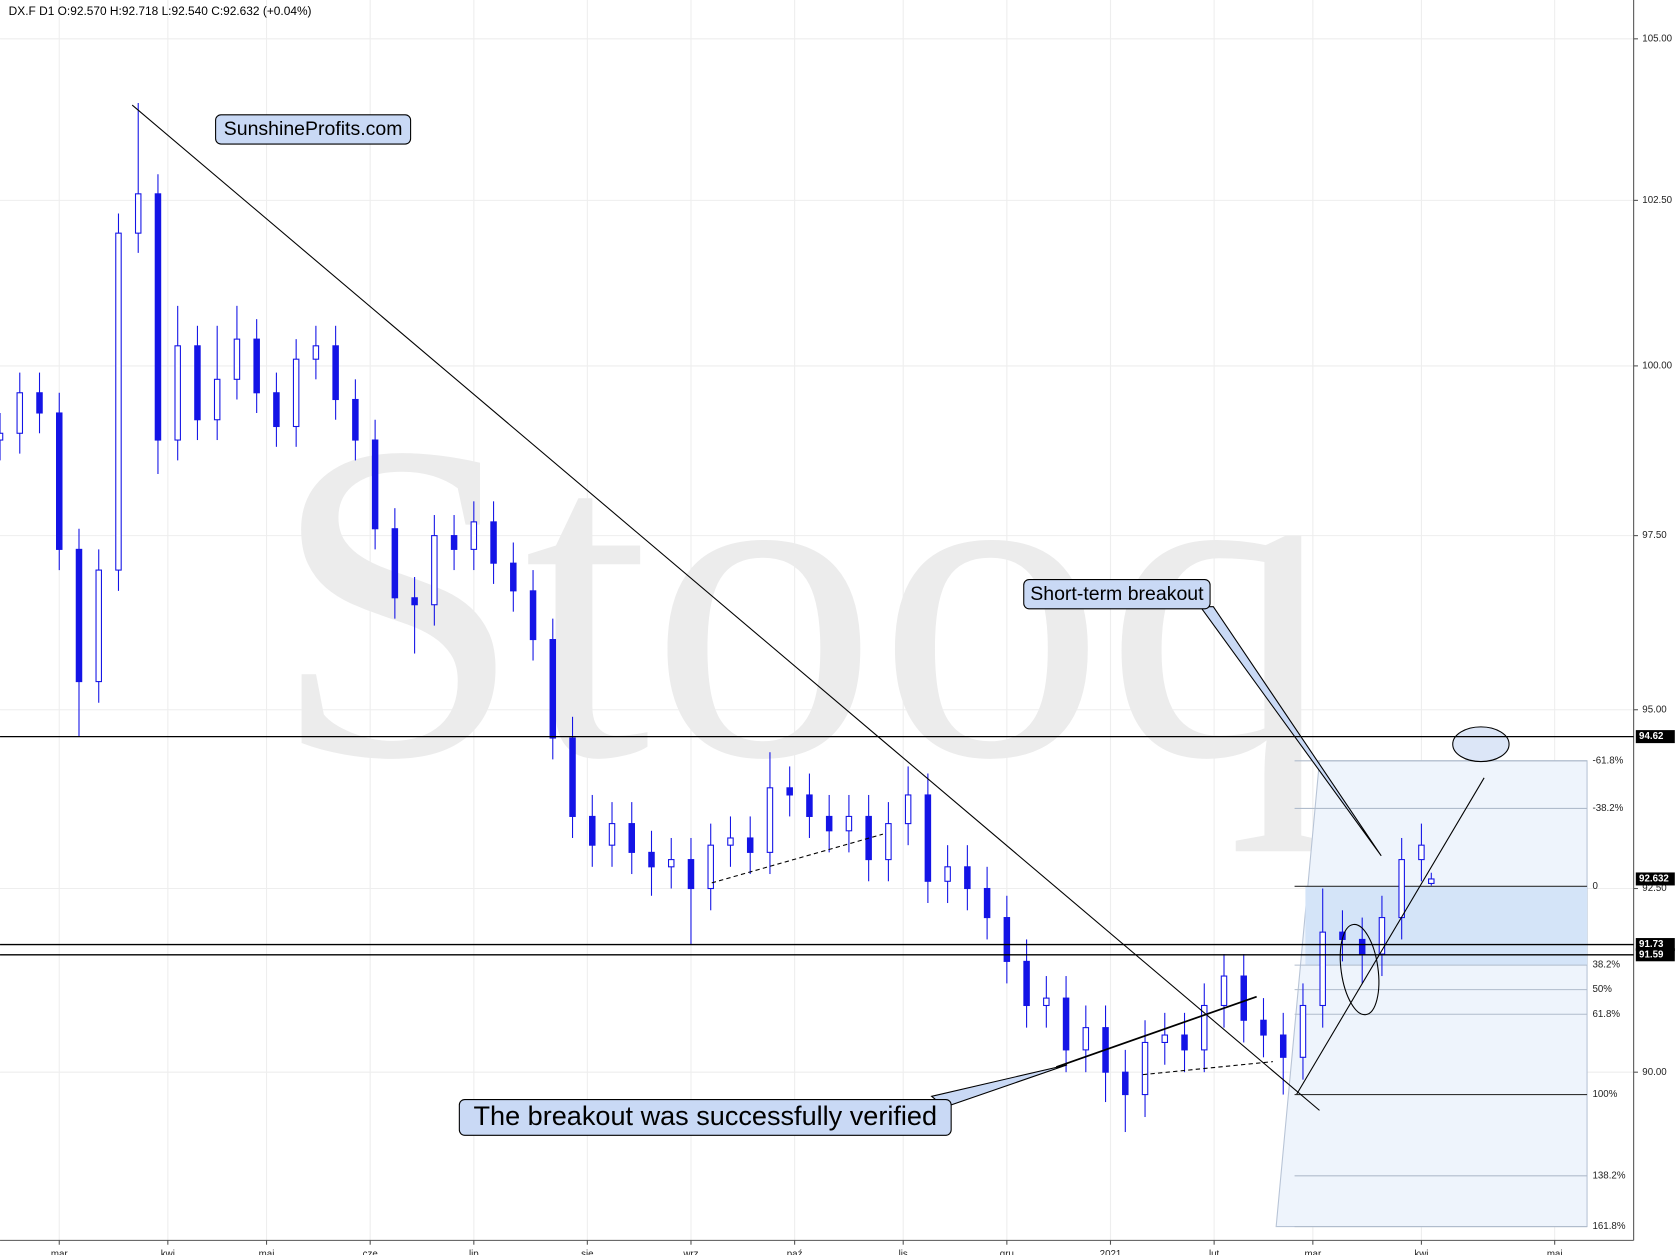 This screenshot has height=1255, width=1677. Describe the element at coordinates (1604, 1094) in the screenshot. I see `fib-label: 100%` at that location.